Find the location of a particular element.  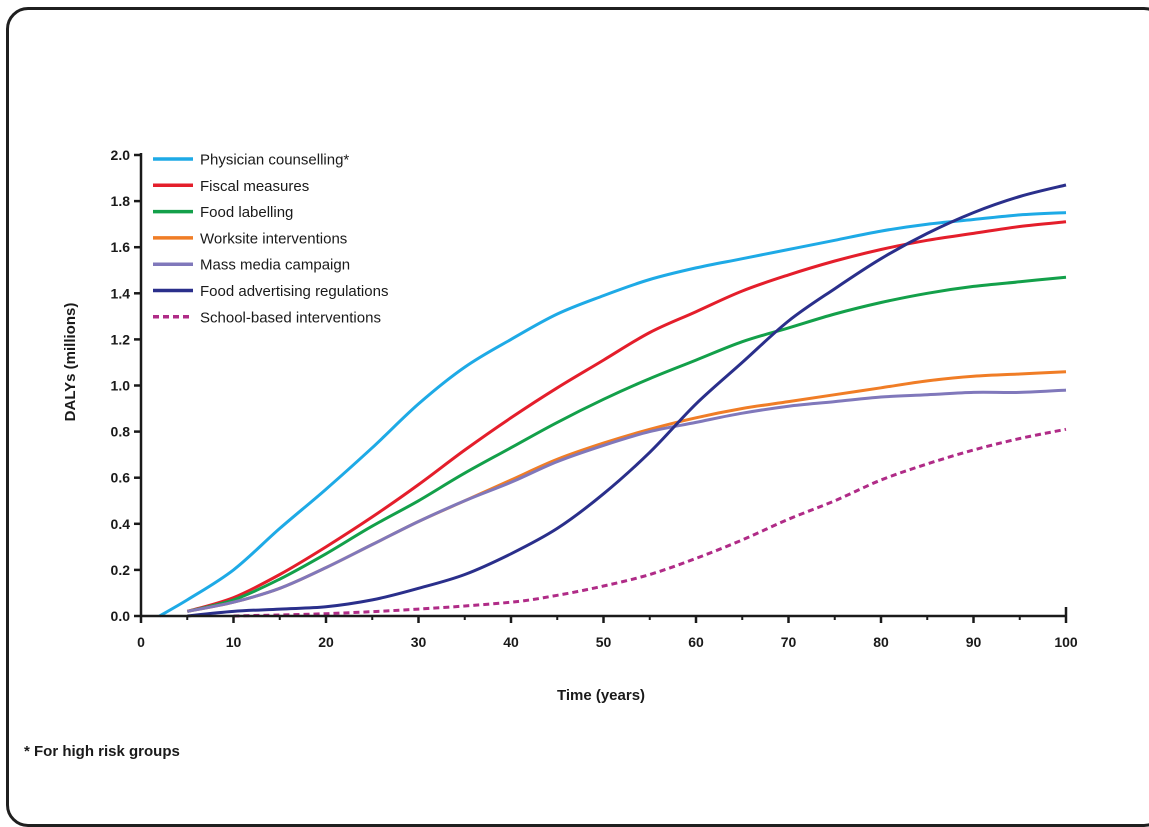

y-tick-label: 1.2 is located at coordinates (121, 339).